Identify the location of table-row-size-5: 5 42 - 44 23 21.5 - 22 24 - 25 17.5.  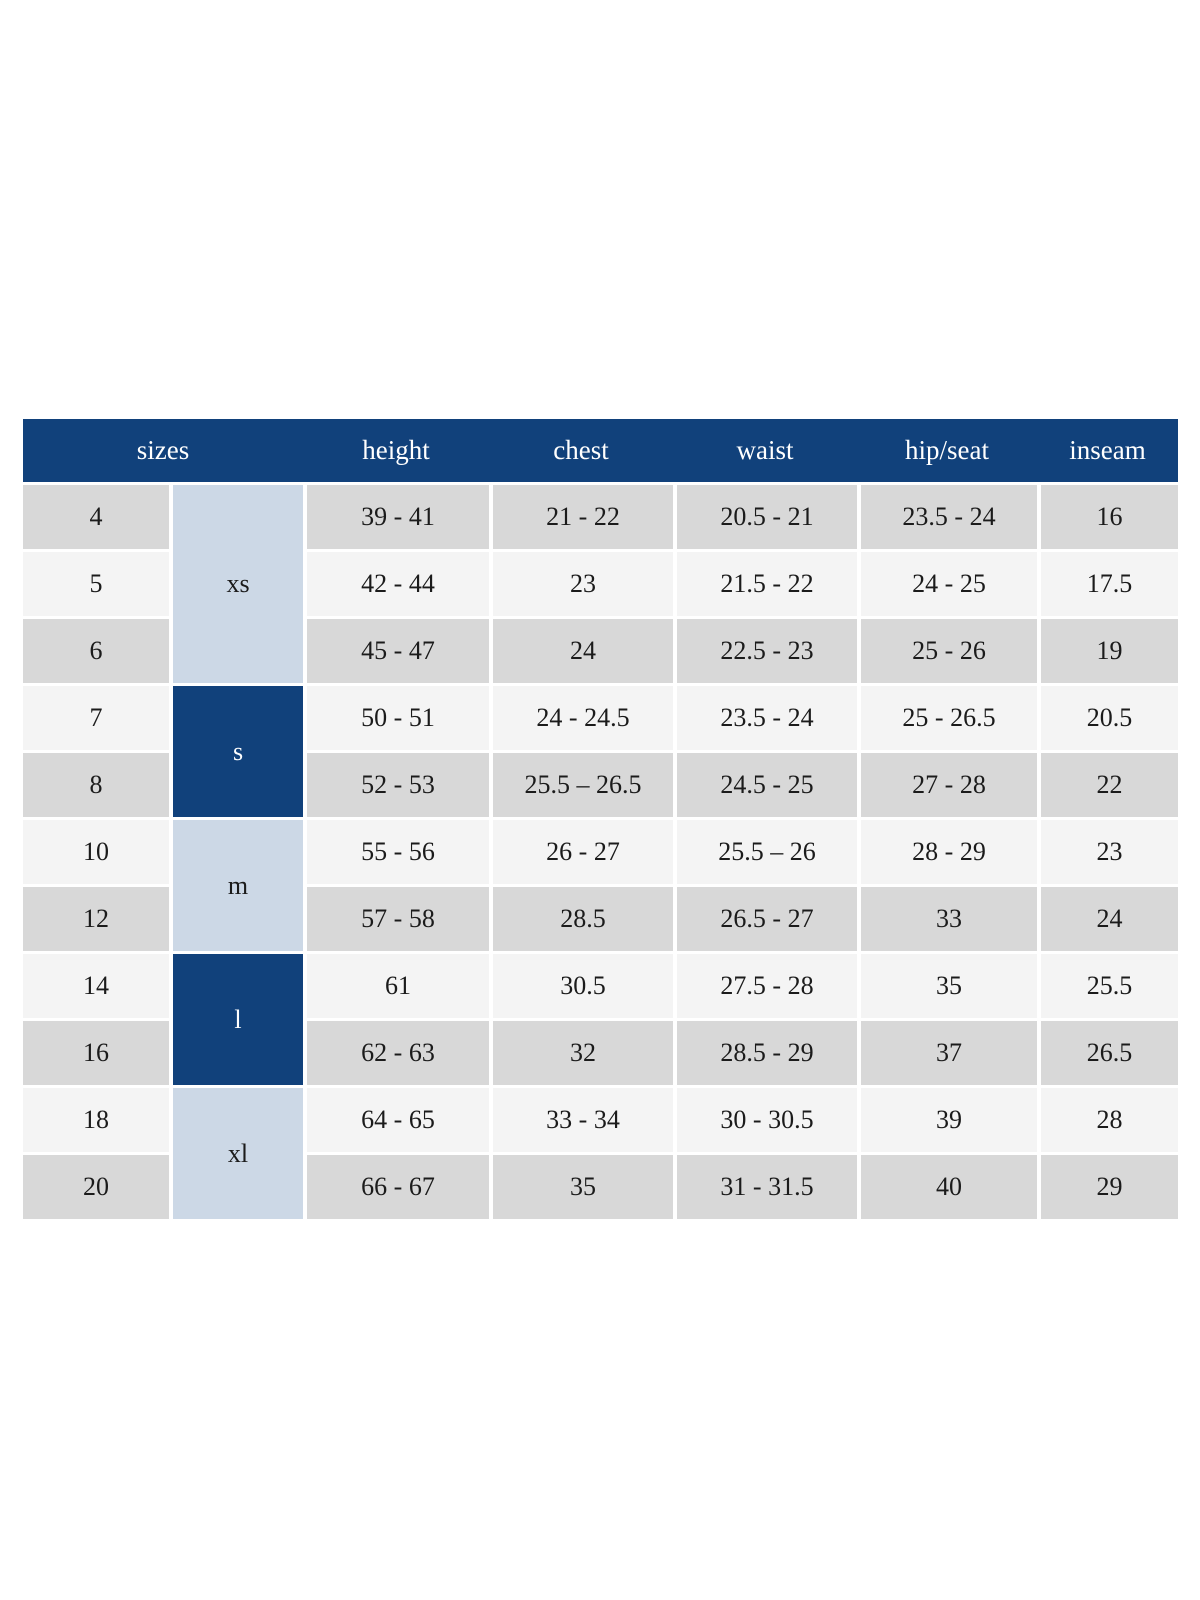
(601, 584).